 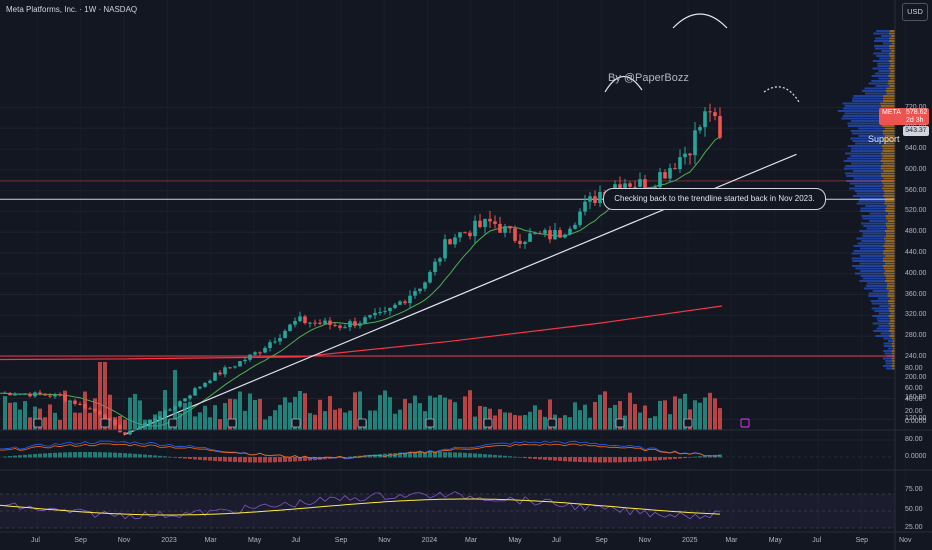 I want to click on price-tick-label: 240.00, so click(x=916, y=356).